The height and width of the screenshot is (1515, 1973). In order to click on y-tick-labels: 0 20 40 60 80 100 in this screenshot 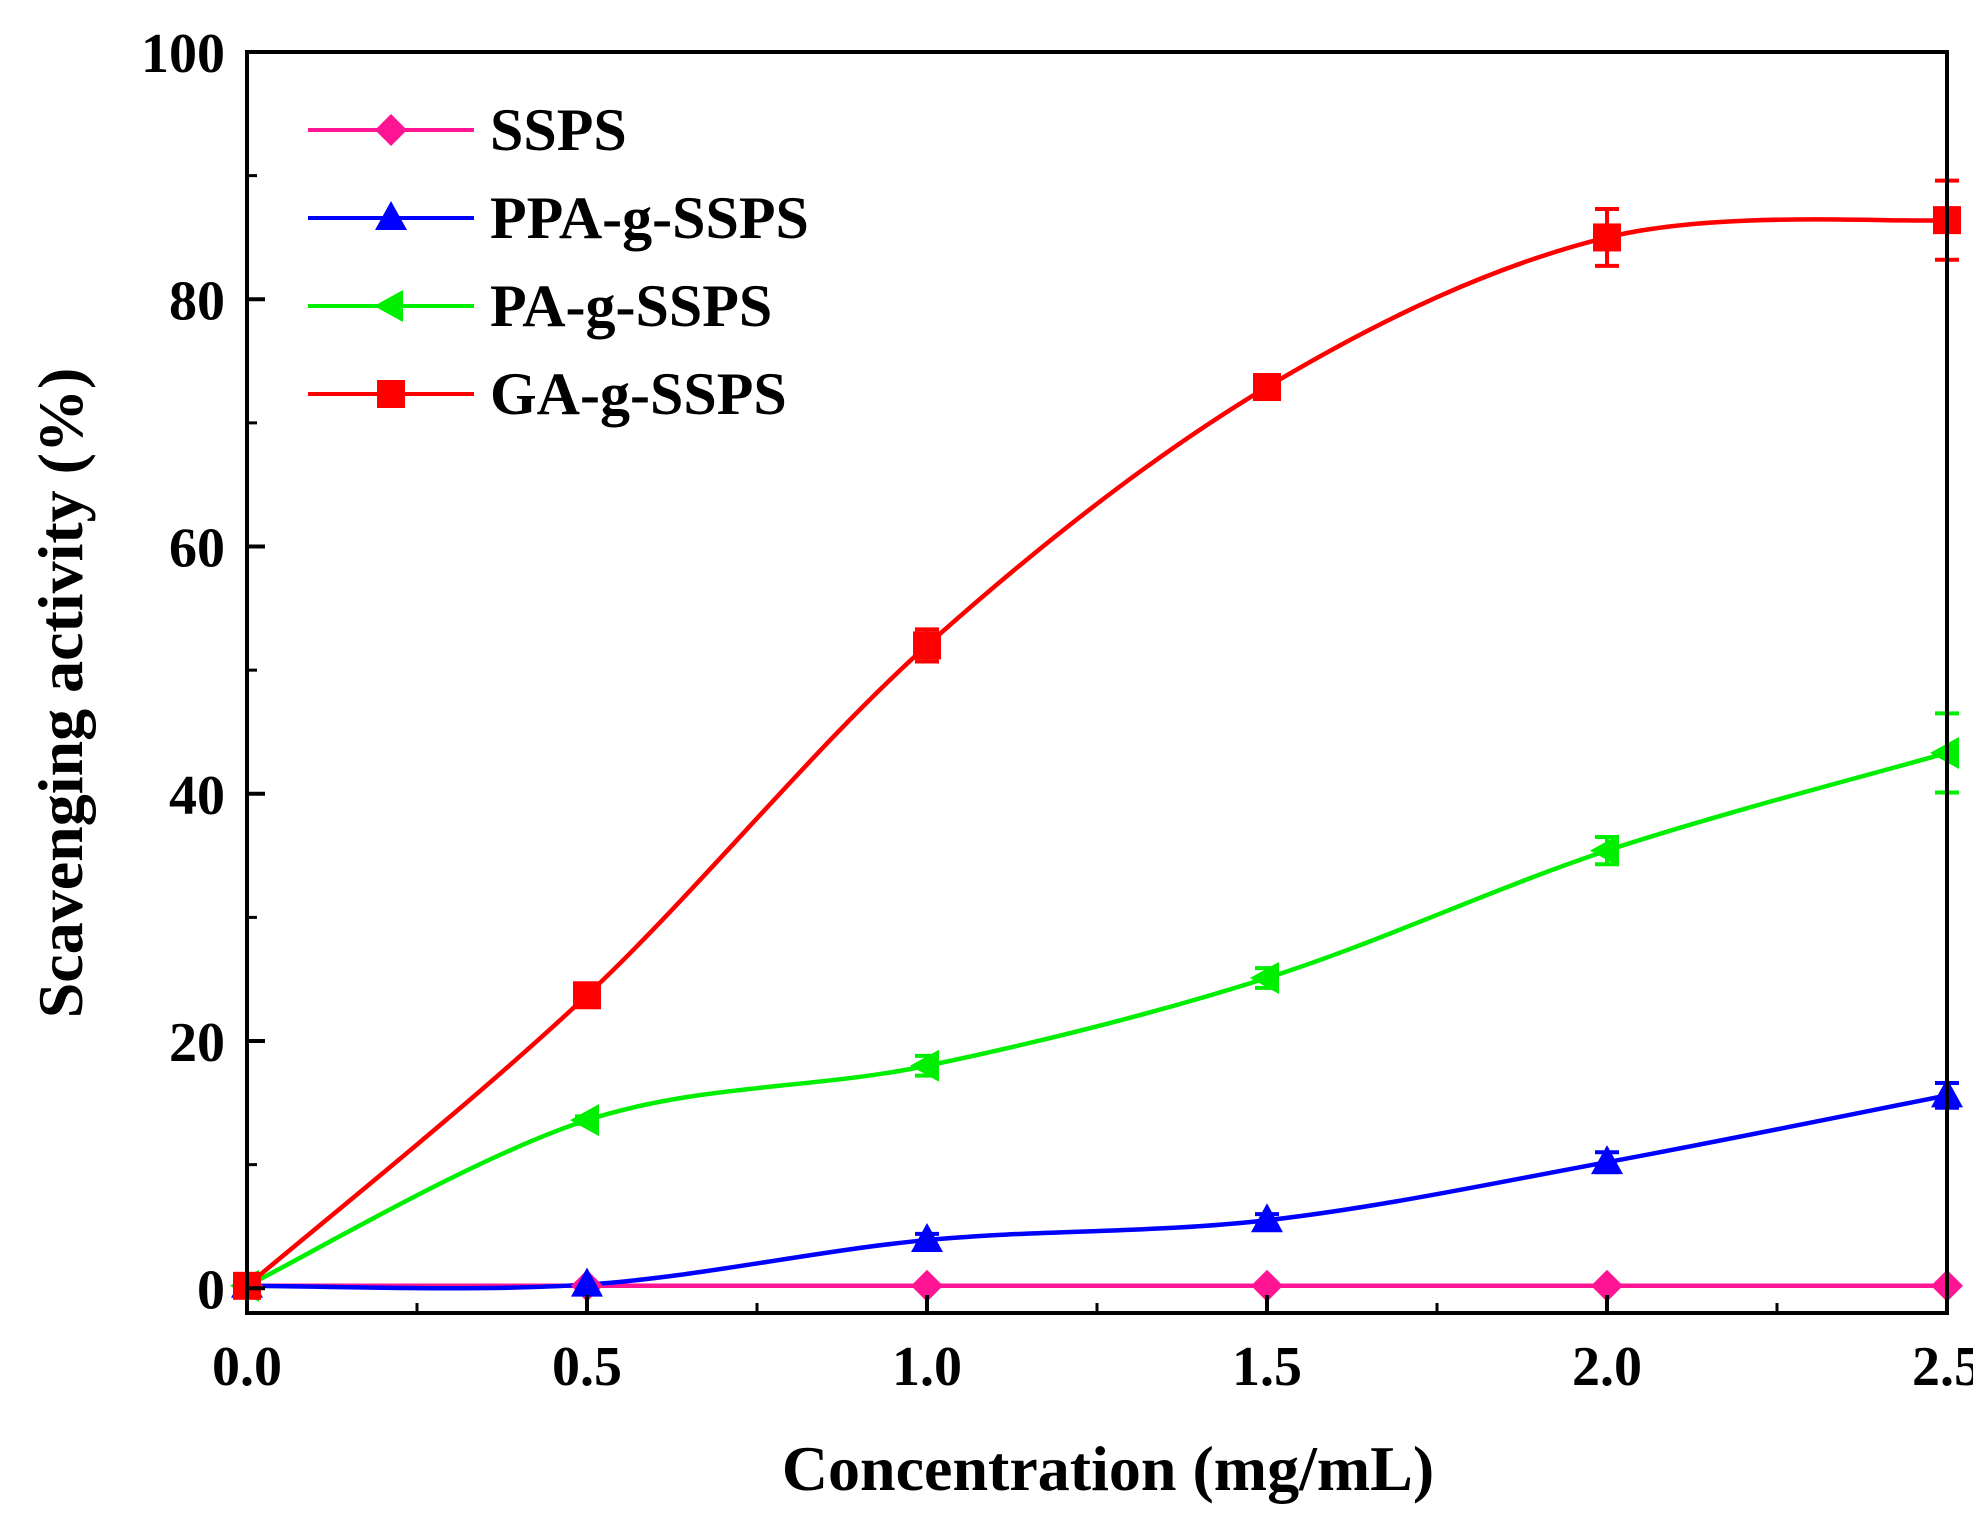, I will do `click(183, 672)`.